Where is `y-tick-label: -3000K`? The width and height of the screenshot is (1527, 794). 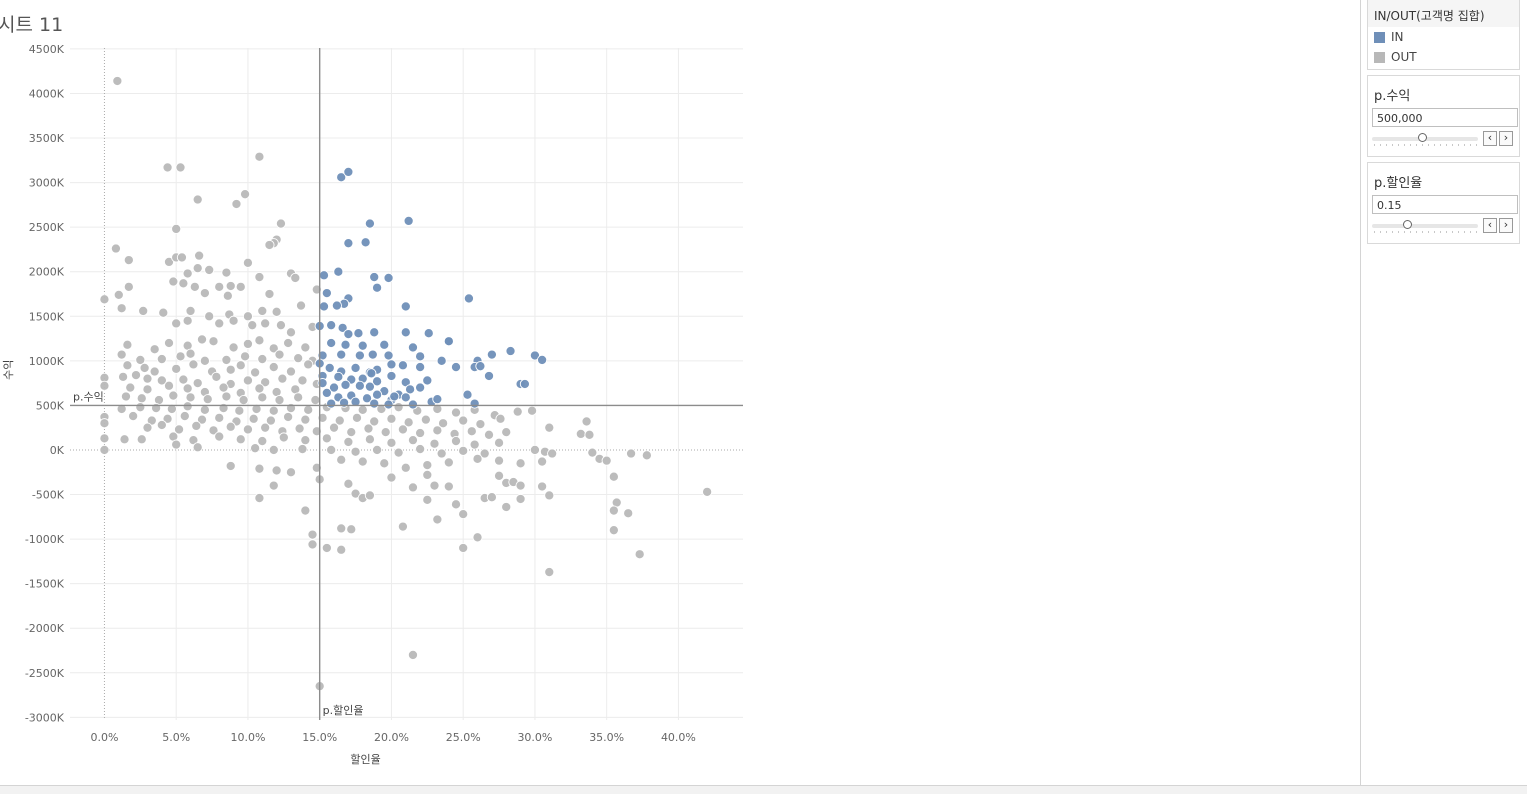
y-tick-label: -3000K is located at coordinates (45, 717).